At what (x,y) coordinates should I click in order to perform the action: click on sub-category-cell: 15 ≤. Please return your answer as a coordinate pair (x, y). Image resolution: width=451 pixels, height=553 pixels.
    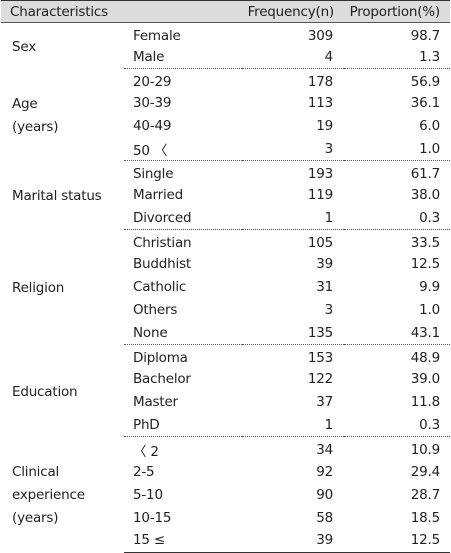
    Looking at the image, I should click on (183, 541).